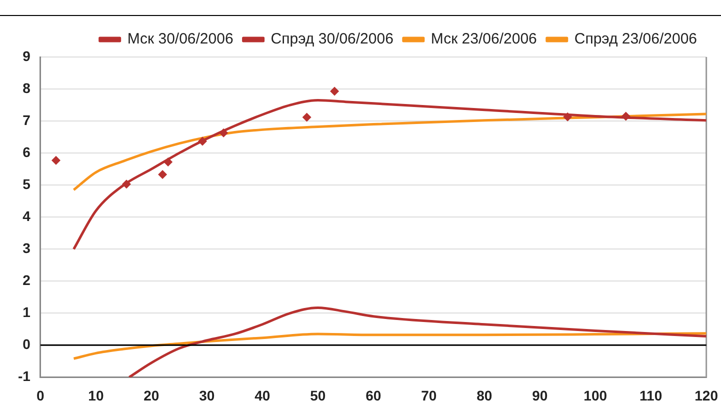 The width and height of the screenshot is (721, 412). What do you see at coordinates (26, 280) in the screenshot?
I see `y-tick-label: 2` at bounding box center [26, 280].